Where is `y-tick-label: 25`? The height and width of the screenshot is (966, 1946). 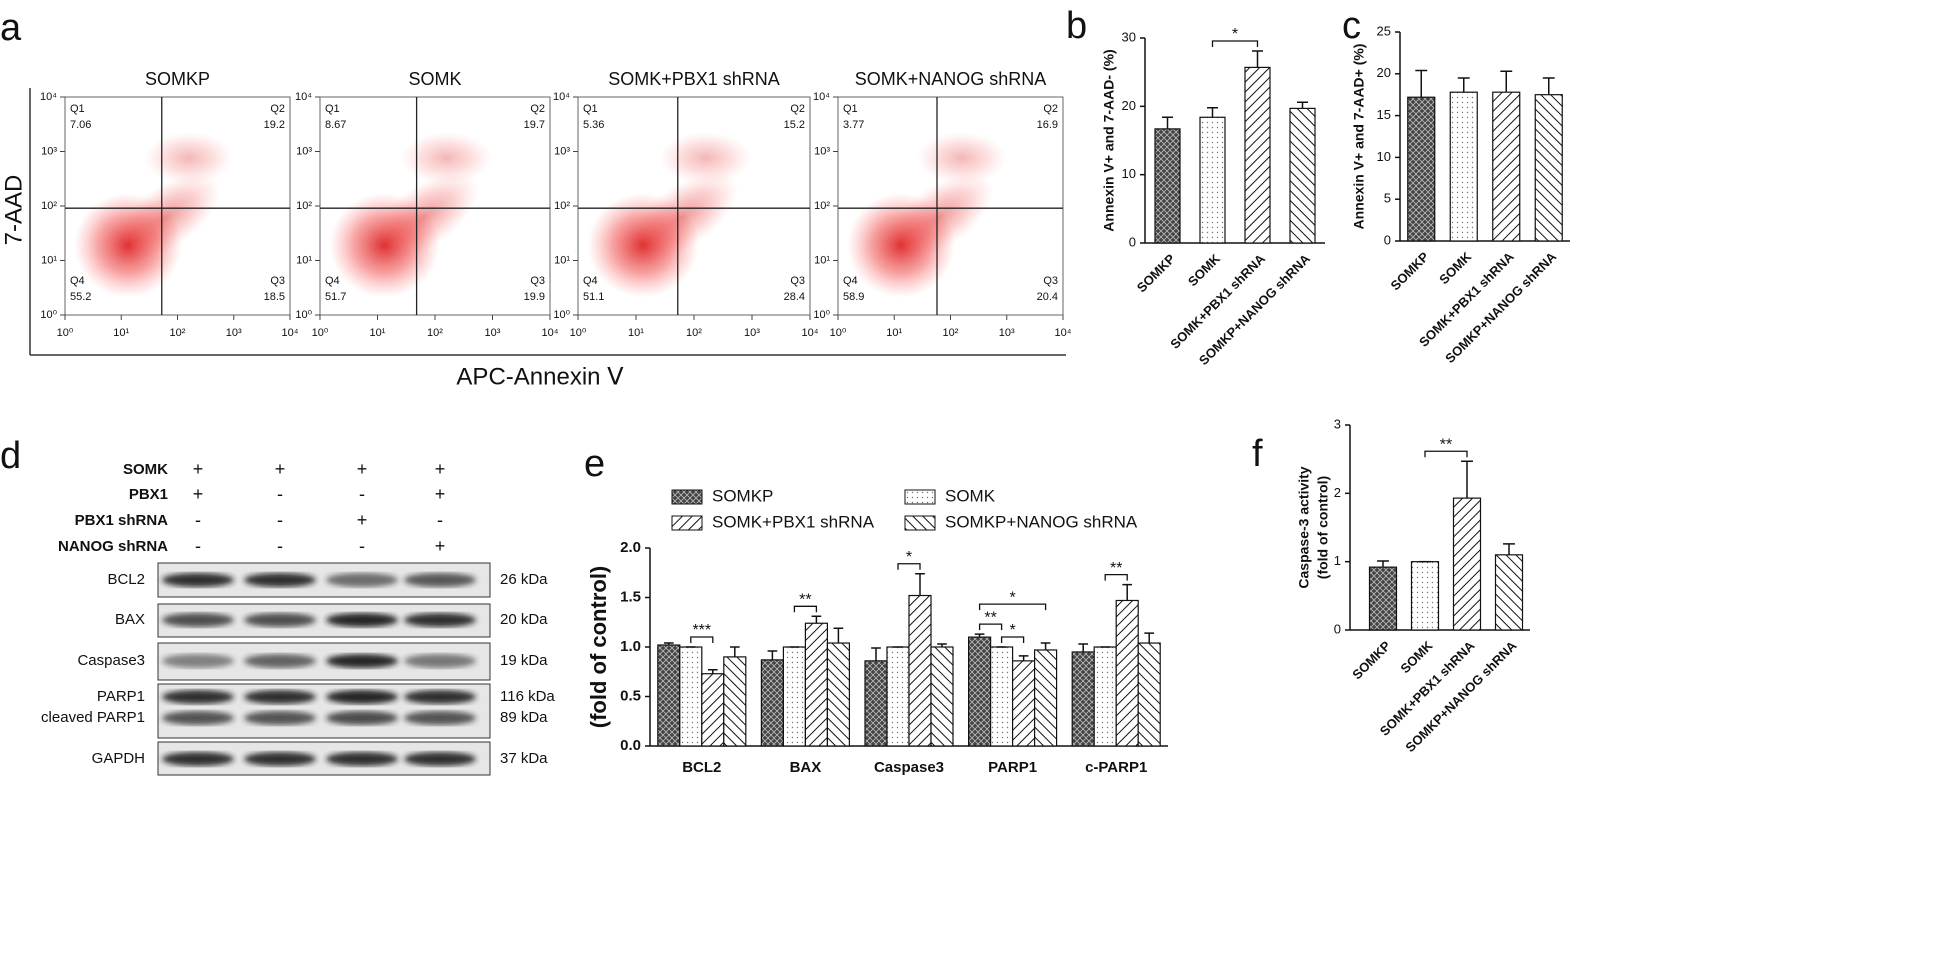
y-tick-label: 25 is located at coordinates (1384, 30).